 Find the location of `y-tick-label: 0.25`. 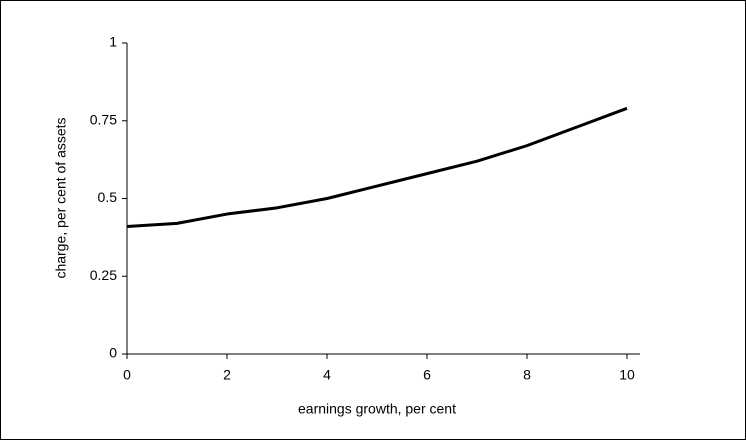

y-tick-label: 0.25 is located at coordinates (103, 275).